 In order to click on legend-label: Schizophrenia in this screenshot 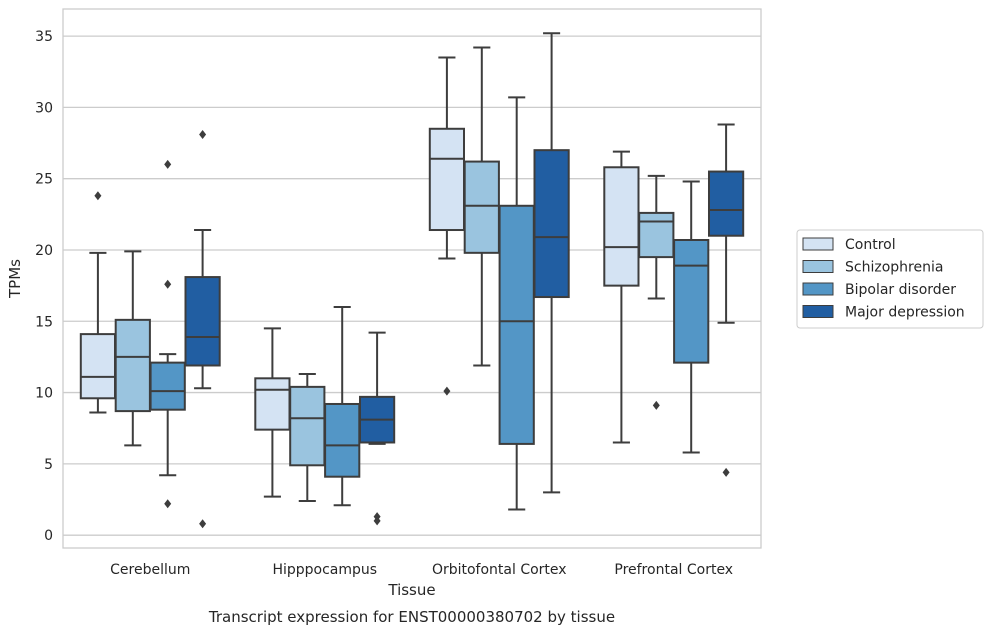, I will do `click(894, 268)`.